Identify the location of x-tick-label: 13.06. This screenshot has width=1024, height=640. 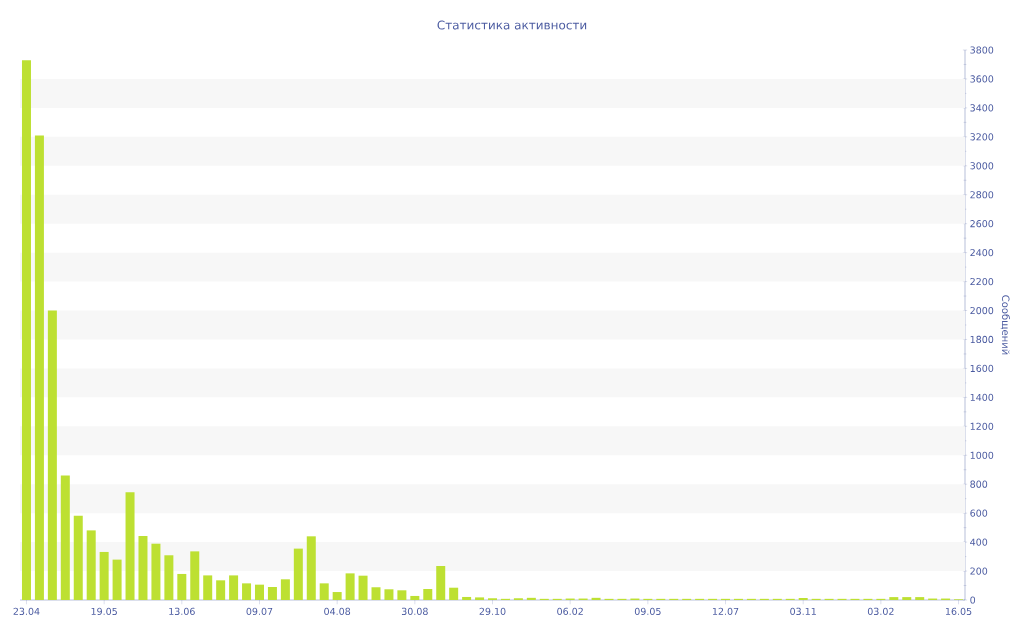
(182, 611).